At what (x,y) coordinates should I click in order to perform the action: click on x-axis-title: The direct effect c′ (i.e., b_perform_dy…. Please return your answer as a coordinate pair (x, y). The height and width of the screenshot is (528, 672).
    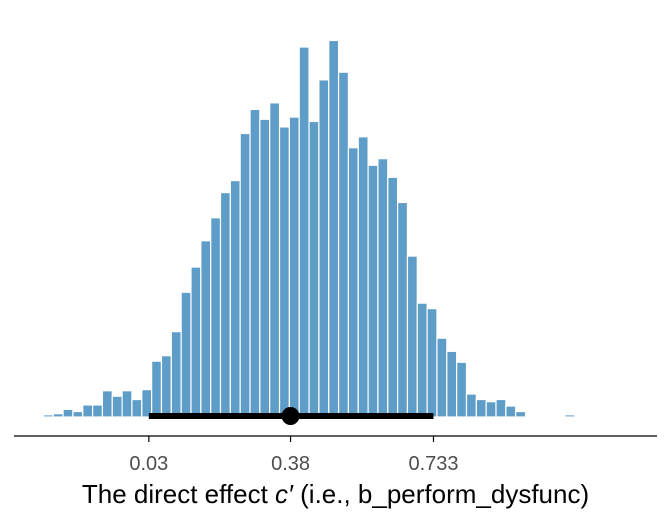
    Looking at the image, I should click on (335, 494).